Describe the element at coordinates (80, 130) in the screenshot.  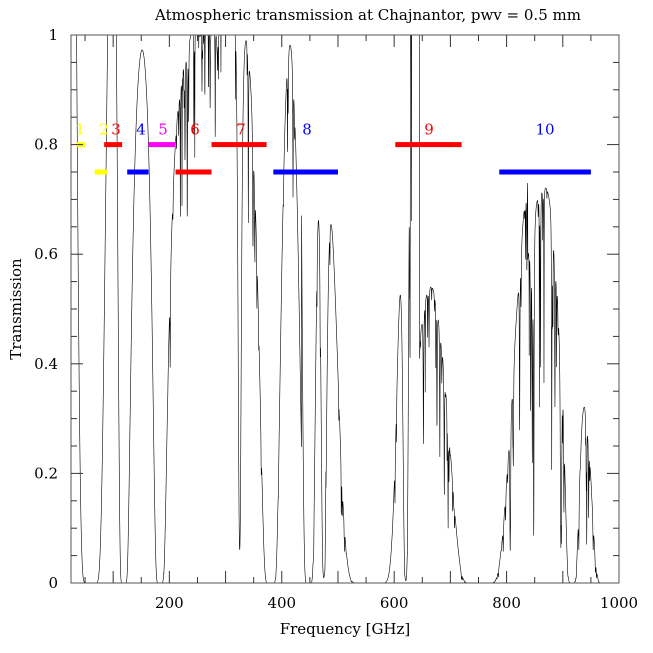
I see `band-label: 1` at that location.